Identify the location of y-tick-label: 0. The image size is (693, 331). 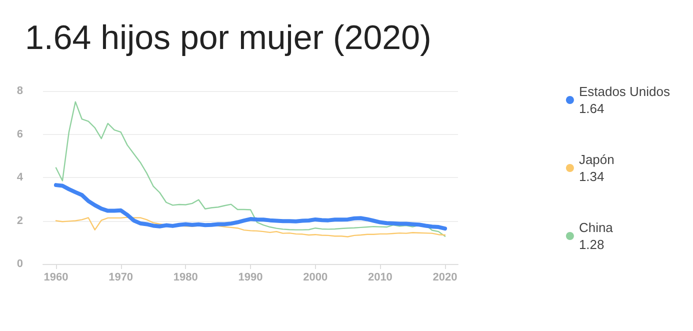
(19, 264).